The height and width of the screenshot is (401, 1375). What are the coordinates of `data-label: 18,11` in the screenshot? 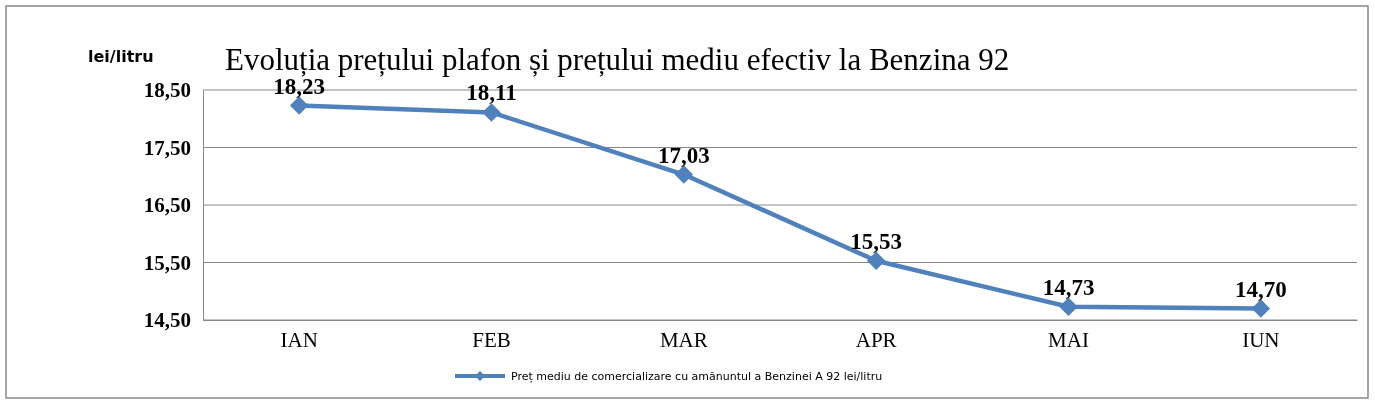 It's located at (491, 93).